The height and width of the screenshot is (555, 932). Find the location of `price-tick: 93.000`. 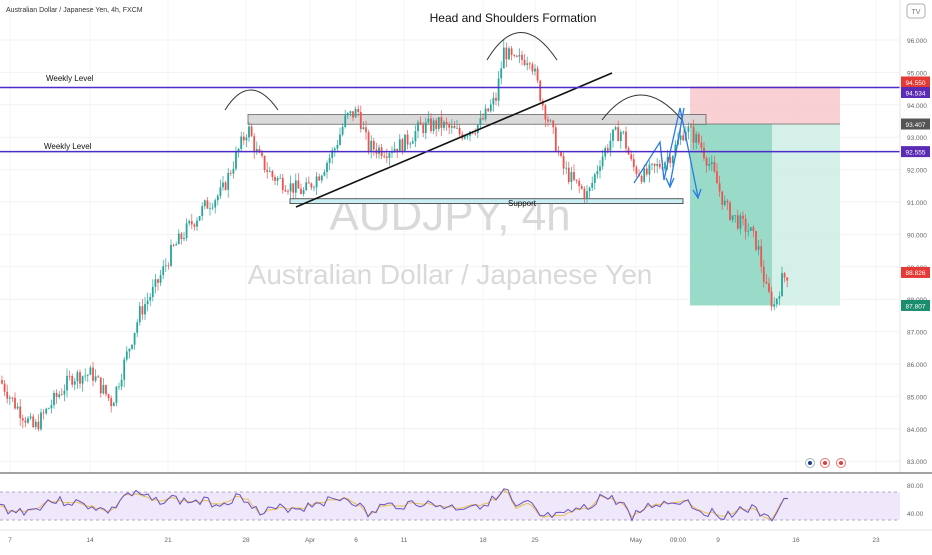

price-tick: 93.000 is located at coordinates (917, 138).